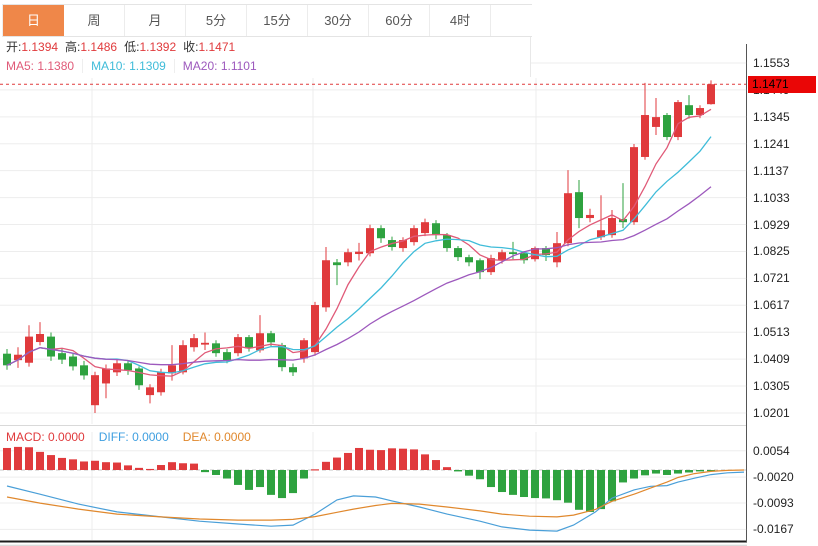 Image resolution: width=818 pixels, height=546 pixels. What do you see at coordinates (216, 20) in the screenshot?
I see `tab-5m: 5分` at bounding box center [216, 20].